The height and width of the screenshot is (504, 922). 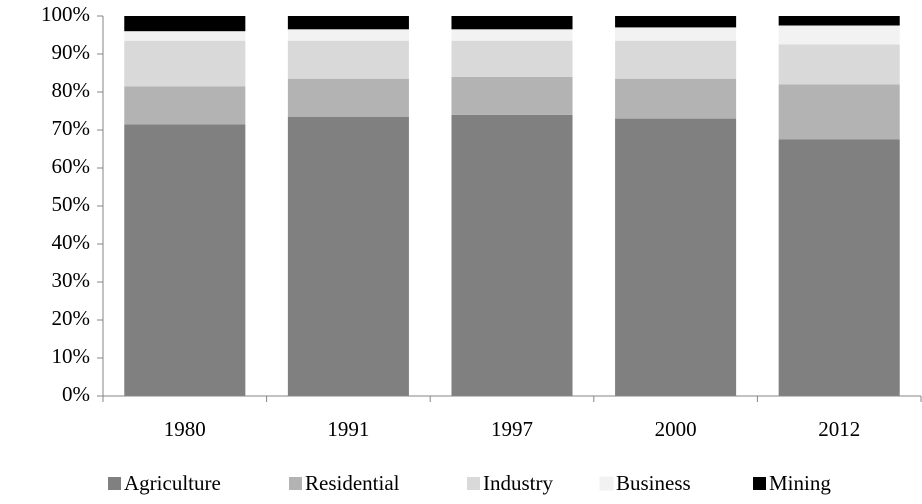 What do you see at coordinates (71, 356) in the screenshot?
I see `y-tick-label: 10%` at bounding box center [71, 356].